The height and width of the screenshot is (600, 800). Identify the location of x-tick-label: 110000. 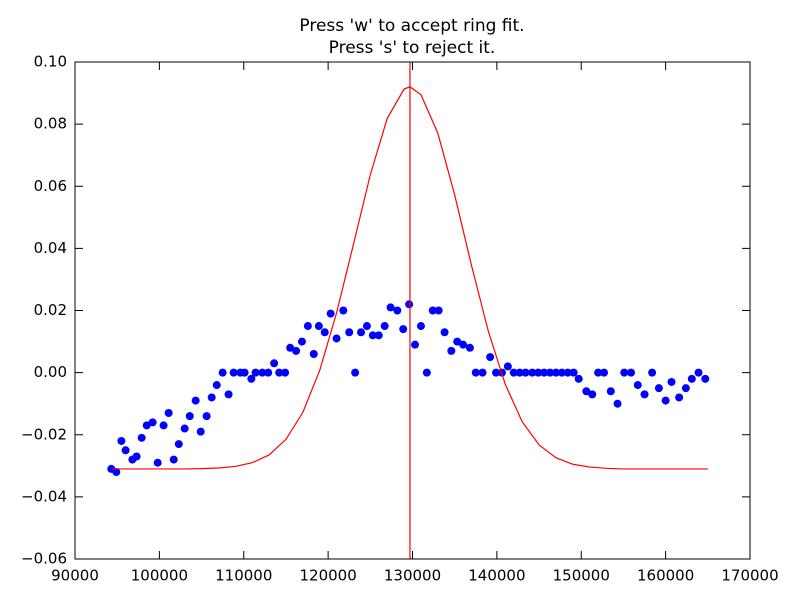
(243, 576).